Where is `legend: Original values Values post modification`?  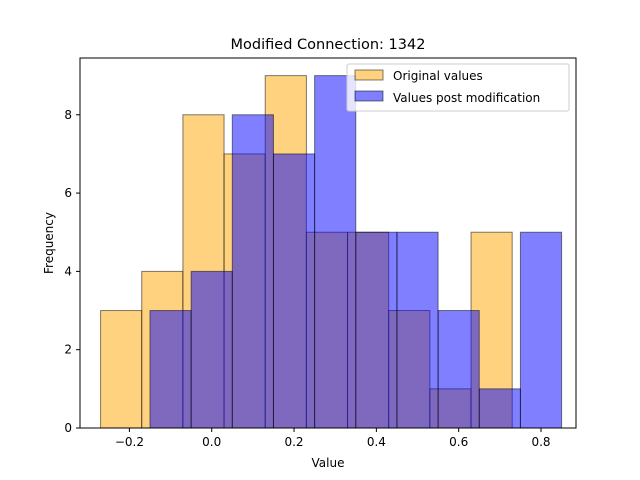 legend: Original values Values post modification is located at coordinates (458, 87).